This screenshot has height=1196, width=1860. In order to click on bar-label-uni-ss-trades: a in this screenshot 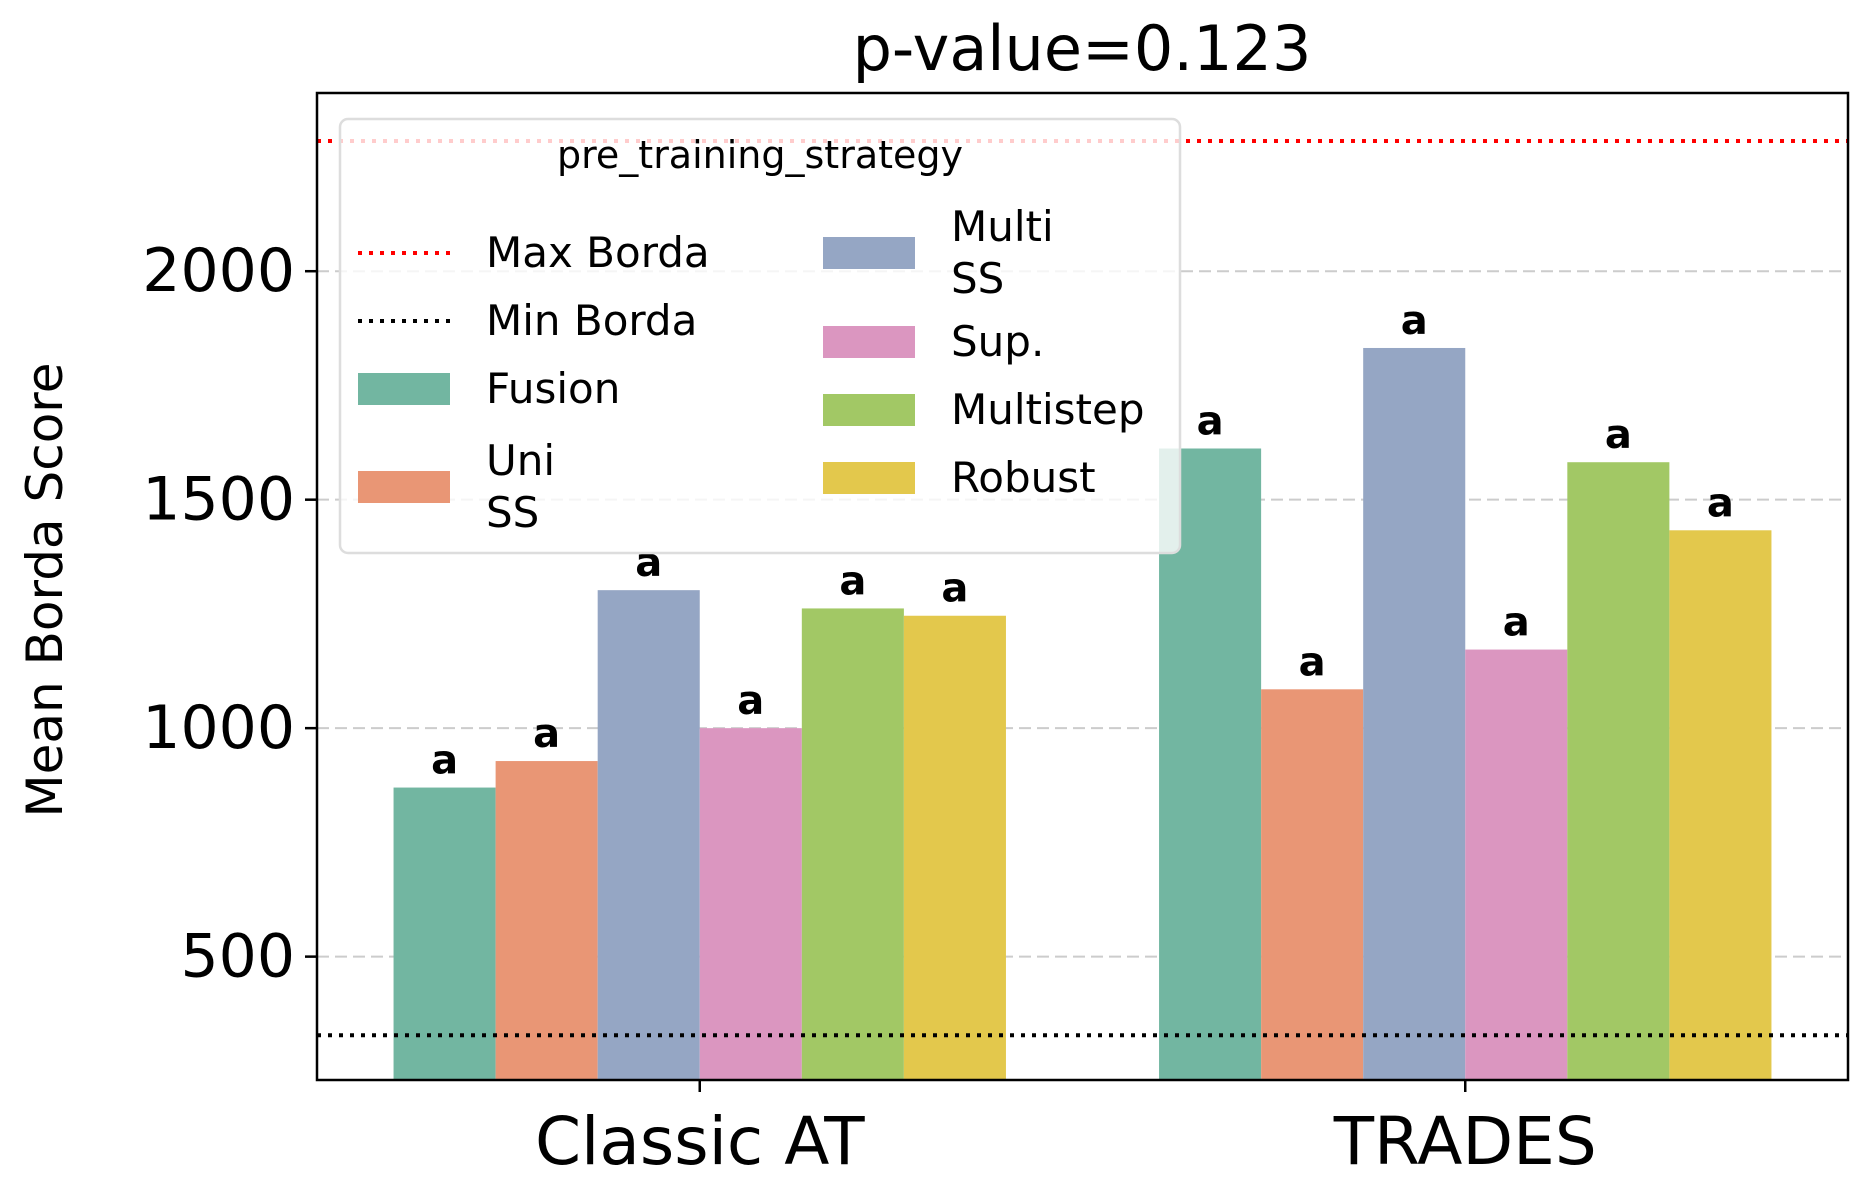, I will do `click(1312, 662)`.